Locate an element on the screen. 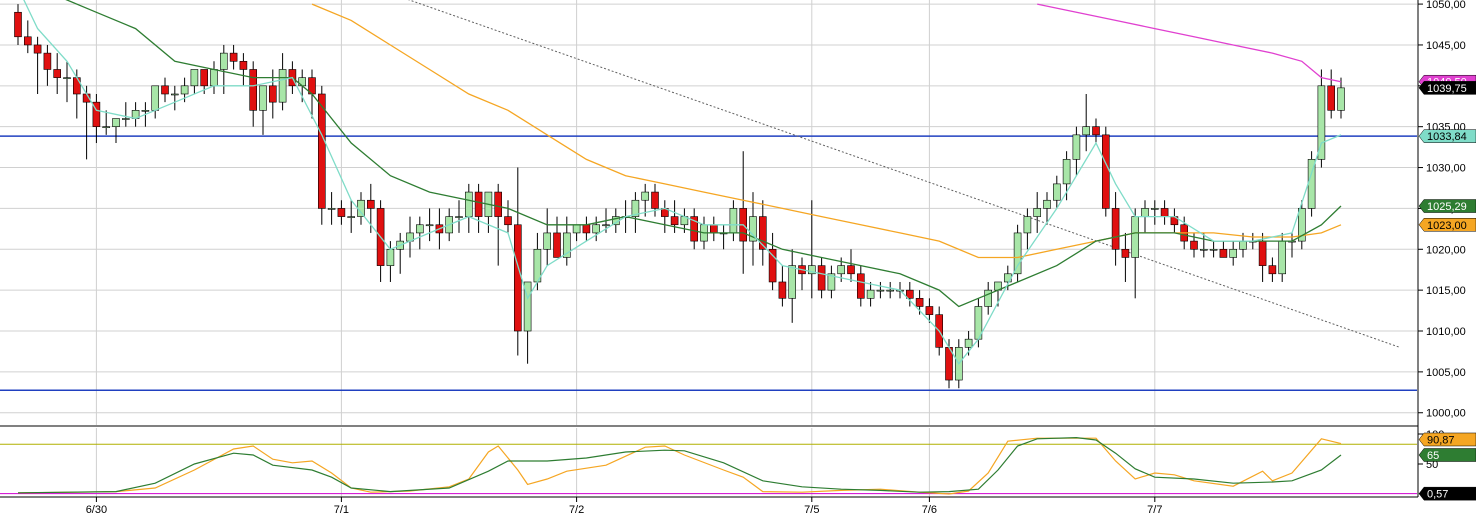  price-label: 1039,75 is located at coordinates (1447, 88).